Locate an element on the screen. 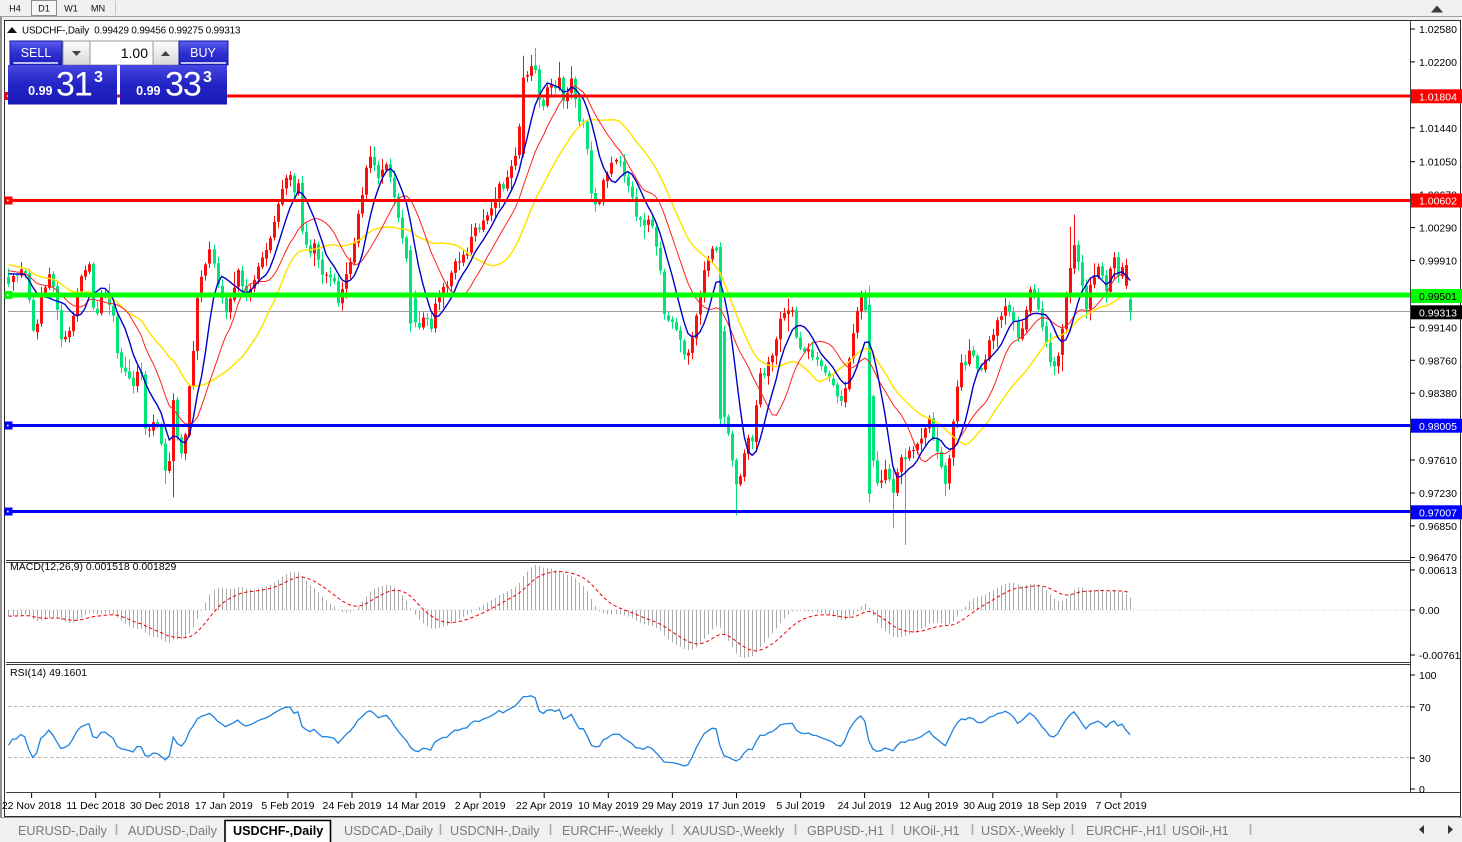 The height and width of the screenshot is (842, 1462). svg-text: 0.98380 is located at coordinates (1438, 394).